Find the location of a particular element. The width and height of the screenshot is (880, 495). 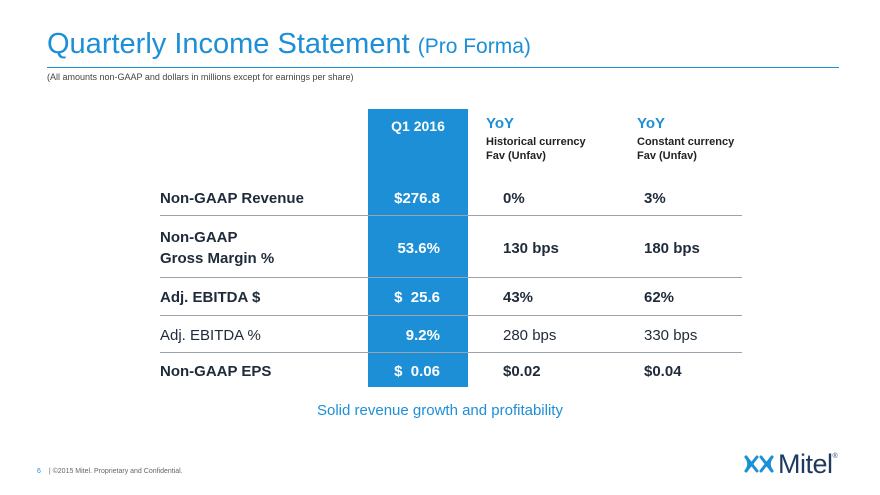

row-yoy-historical: 130 bps is located at coordinates (531, 248).